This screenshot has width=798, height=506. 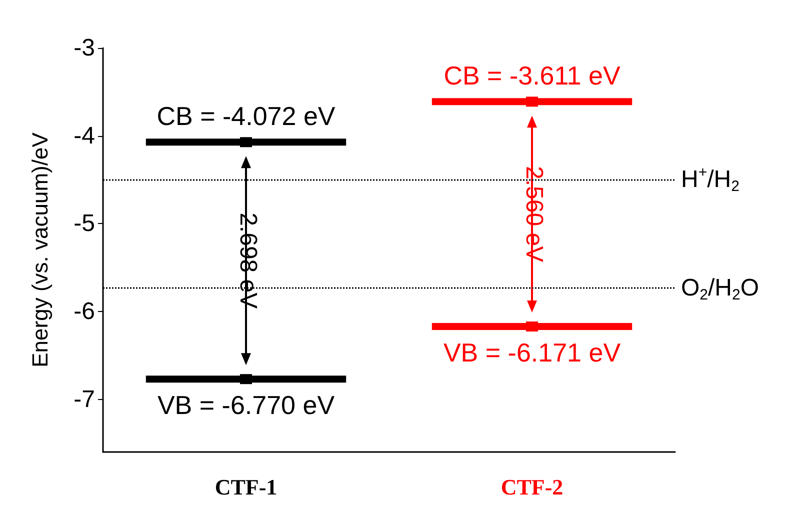 What do you see at coordinates (84, 48) in the screenshot?
I see `y-tick-label: -3` at bounding box center [84, 48].